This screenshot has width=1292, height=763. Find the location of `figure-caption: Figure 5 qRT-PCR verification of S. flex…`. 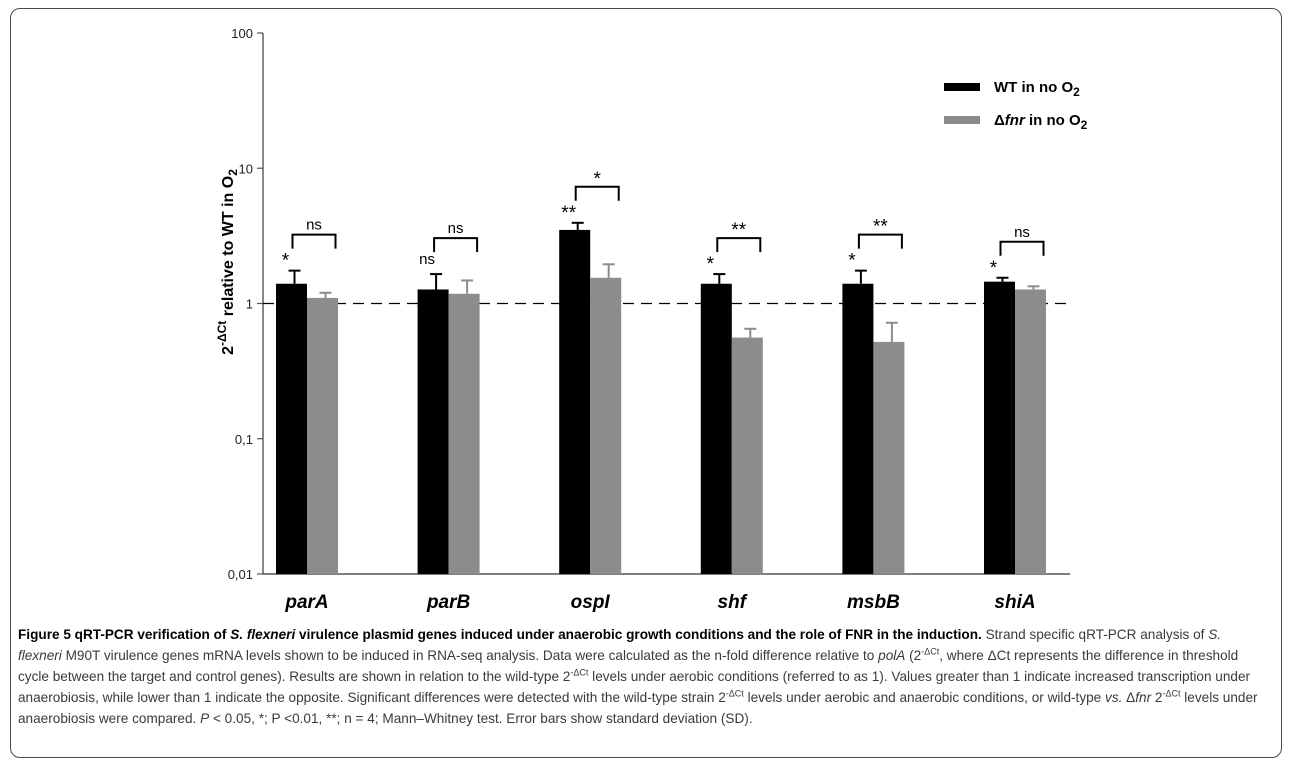

figure-caption: Figure 5 qRT-PCR verification of S. flex… is located at coordinates (638, 676).